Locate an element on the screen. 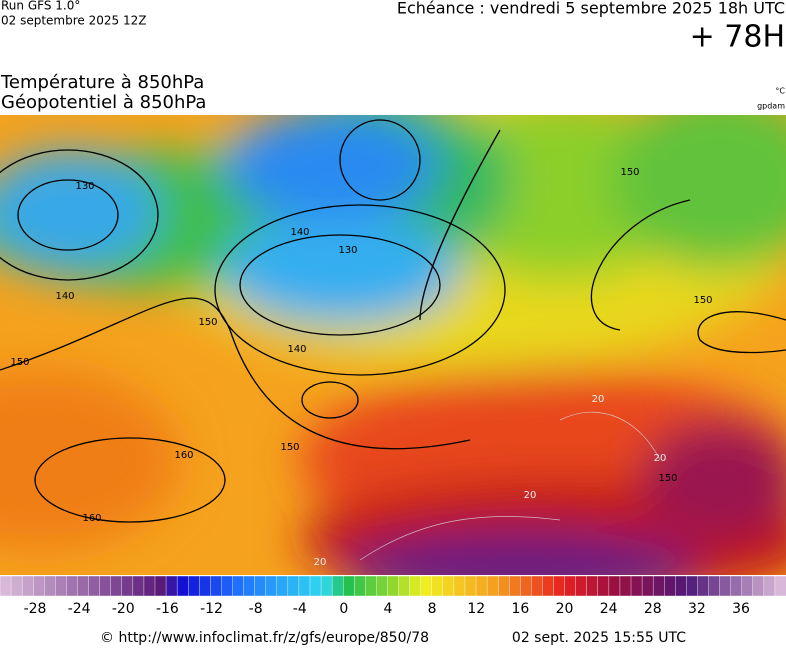 The height and width of the screenshot is (648, 786). colorbar-tick-label: -16 is located at coordinates (167, 609).